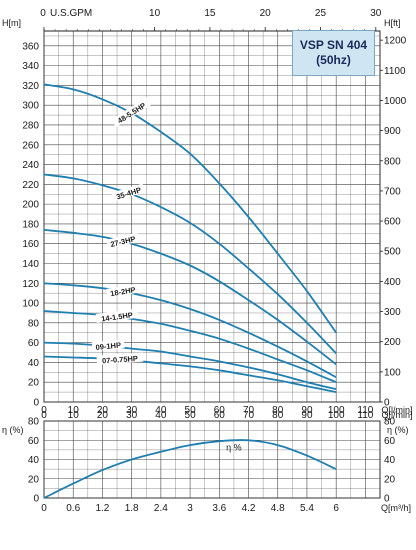 The height and width of the screenshot is (550, 416). What do you see at coordinates (190, 508) in the screenshot?
I see `qm3-tick-label: 3` at bounding box center [190, 508].